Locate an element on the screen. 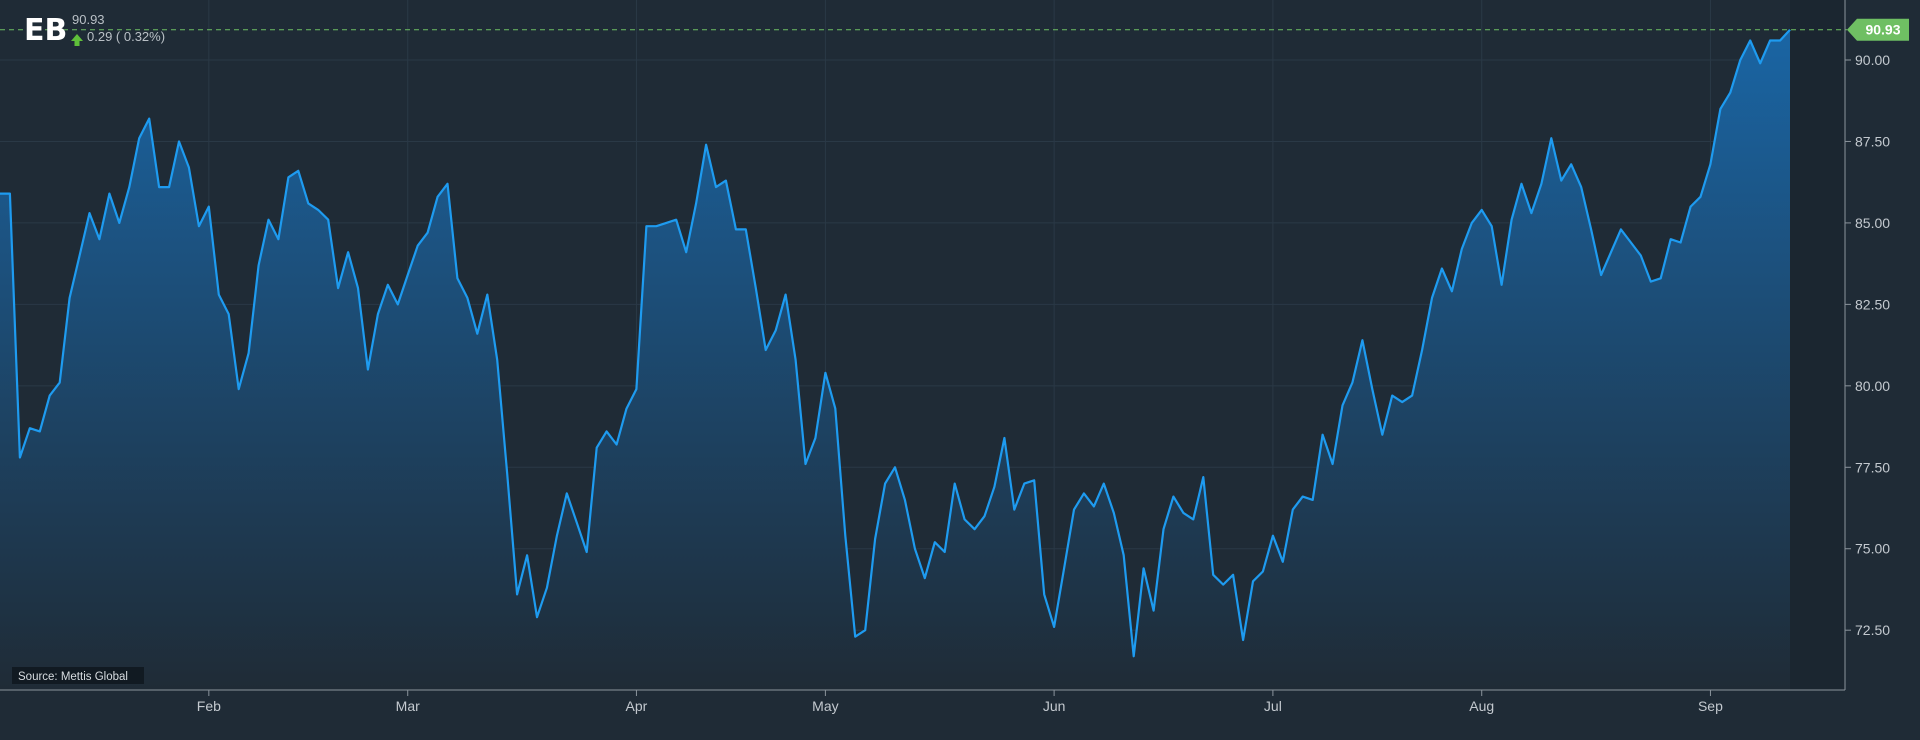  x-axis-ticks: Feb Mar Apr May Jun Jul Aug Sep is located at coordinates (960, 702).